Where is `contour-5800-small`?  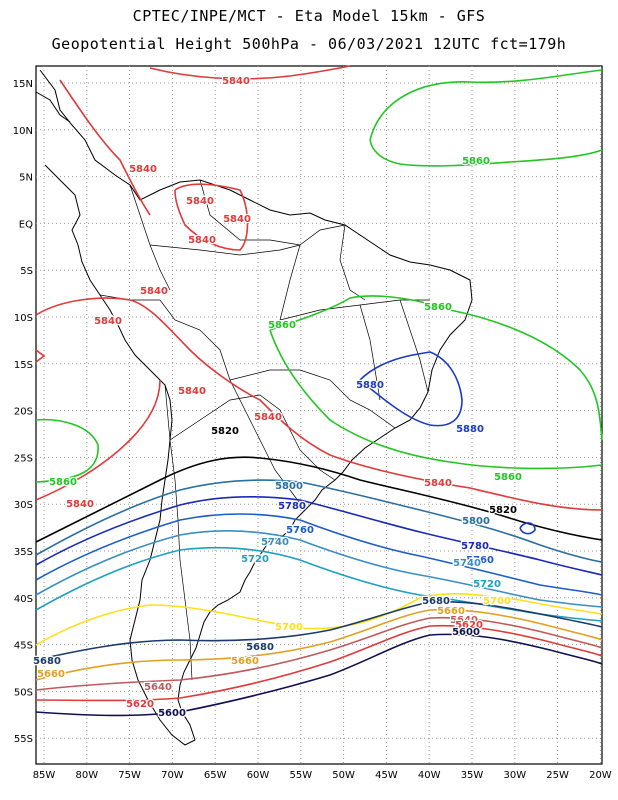 contour-5800-small is located at coordinates (527, 528).